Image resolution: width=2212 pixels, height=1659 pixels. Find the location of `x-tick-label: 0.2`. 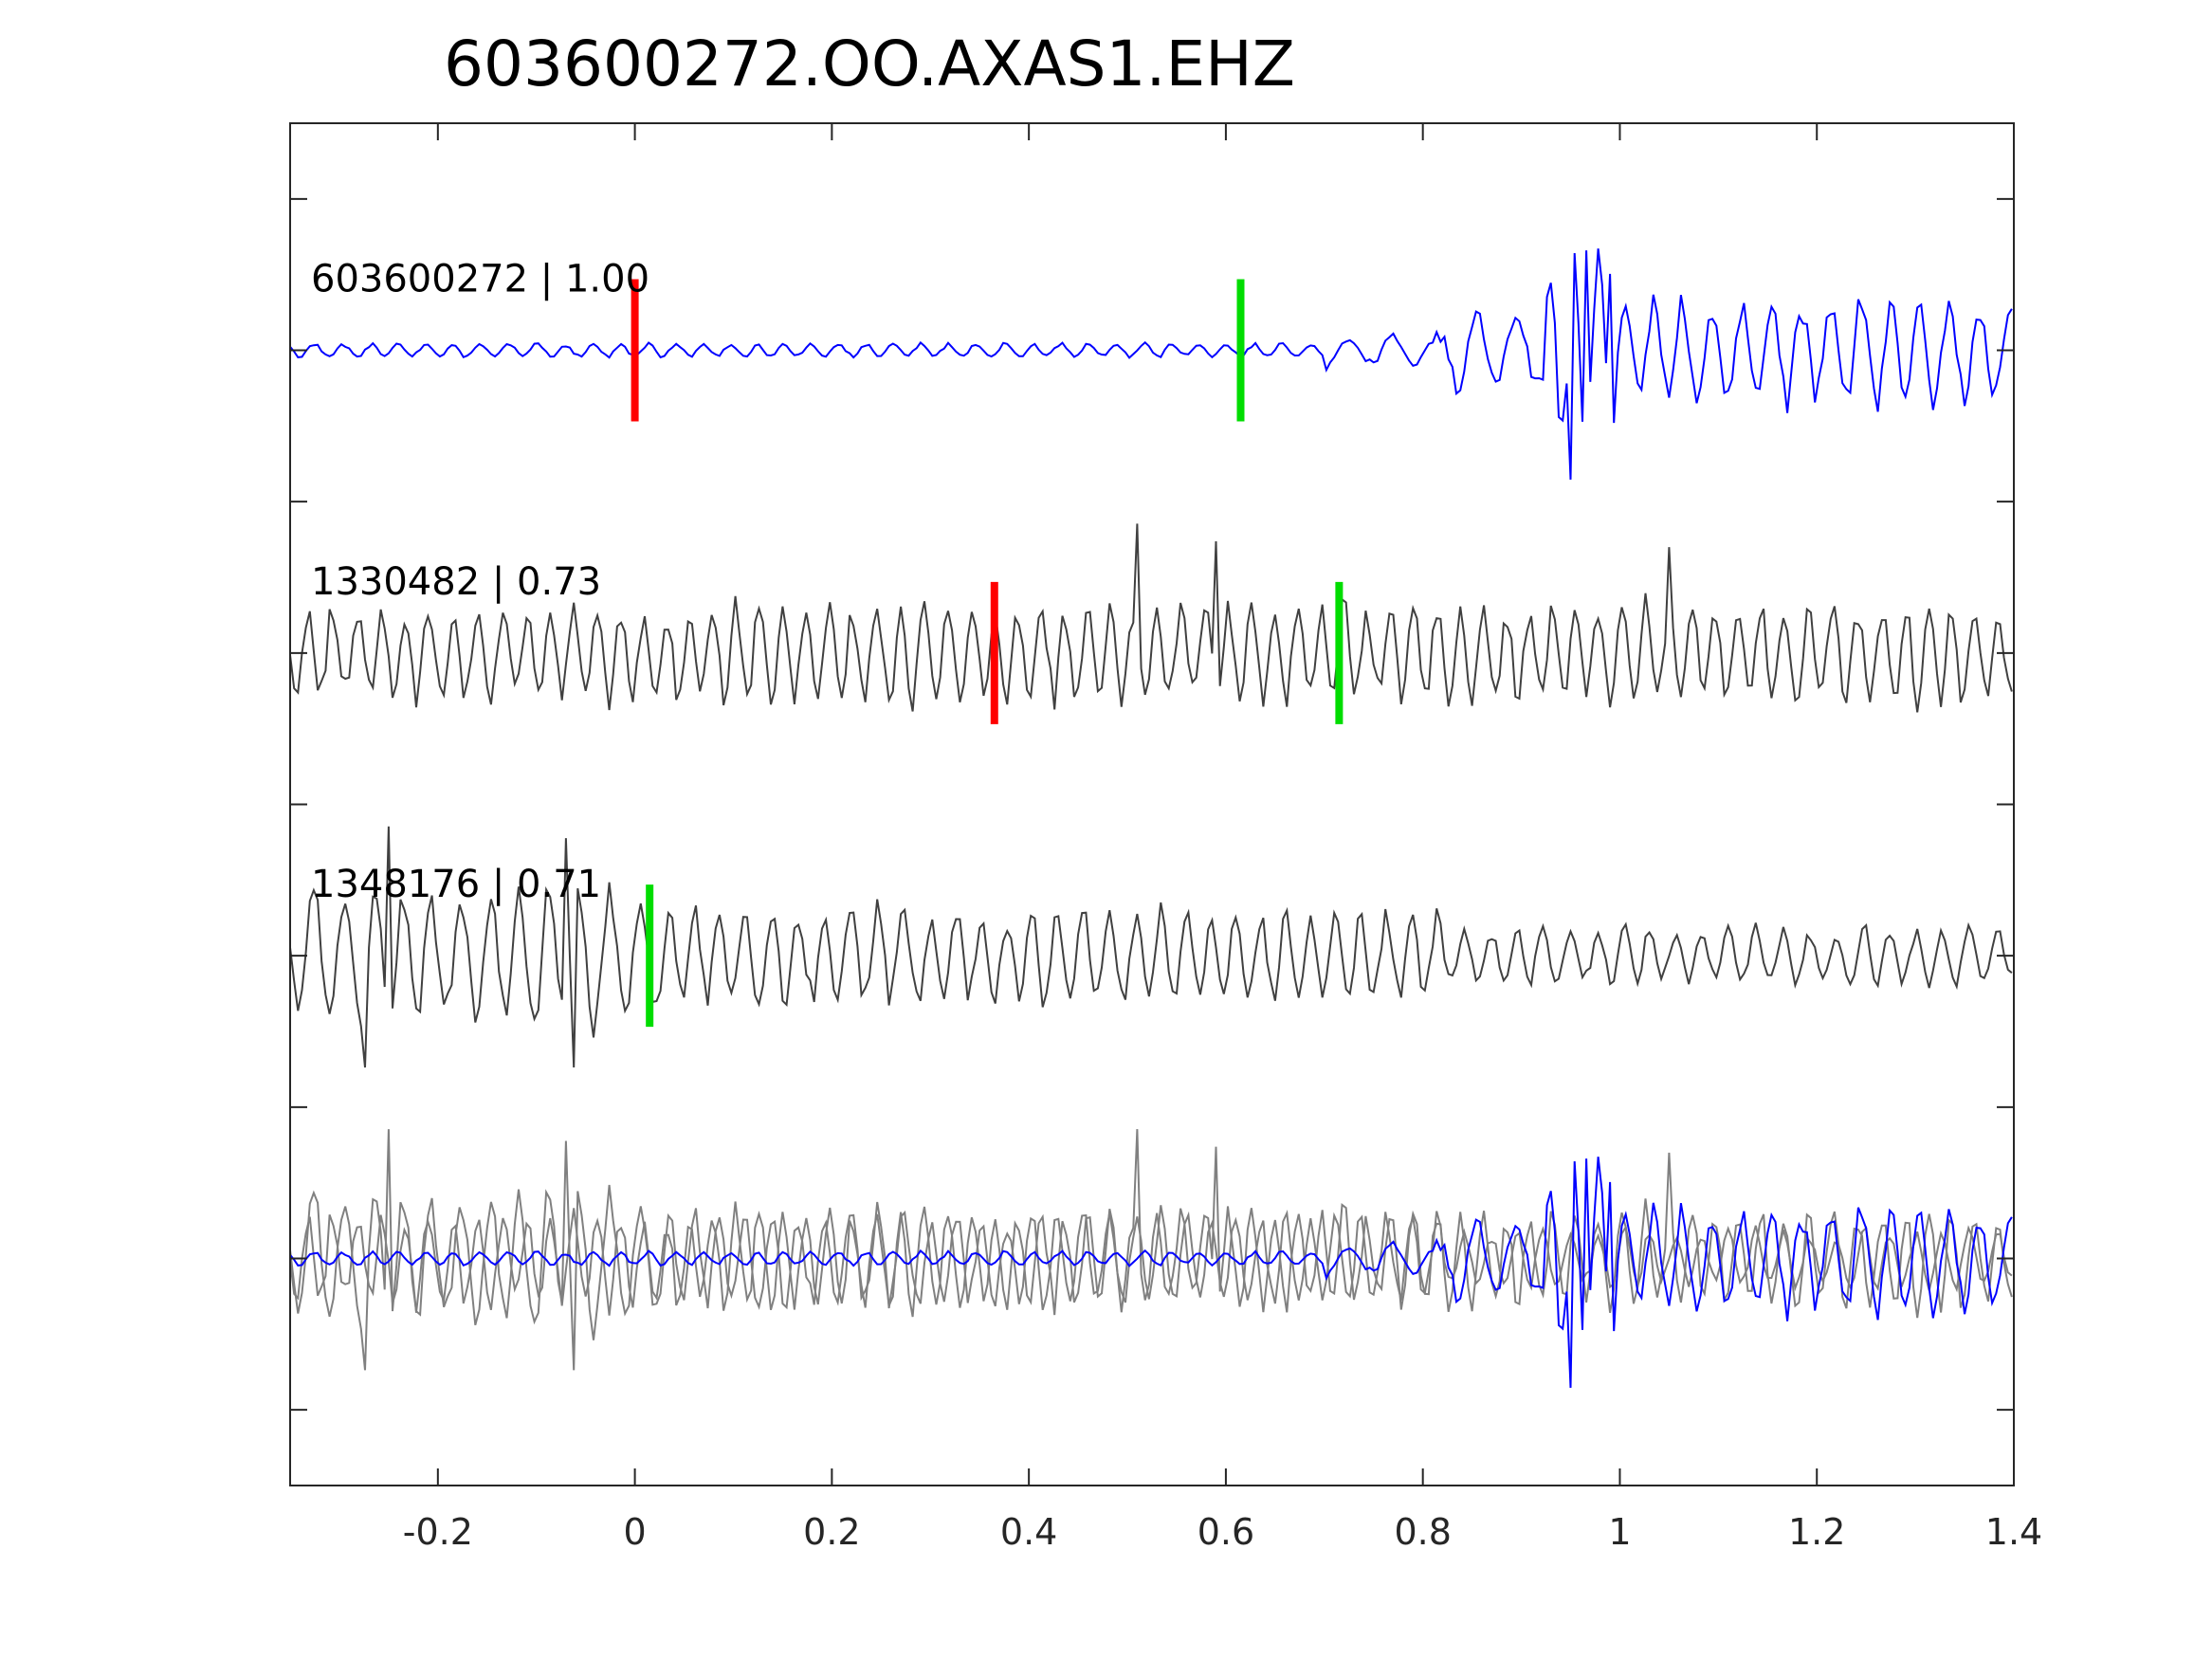

x-tick-label: 0.2 is located at coordinates (831, 1532).